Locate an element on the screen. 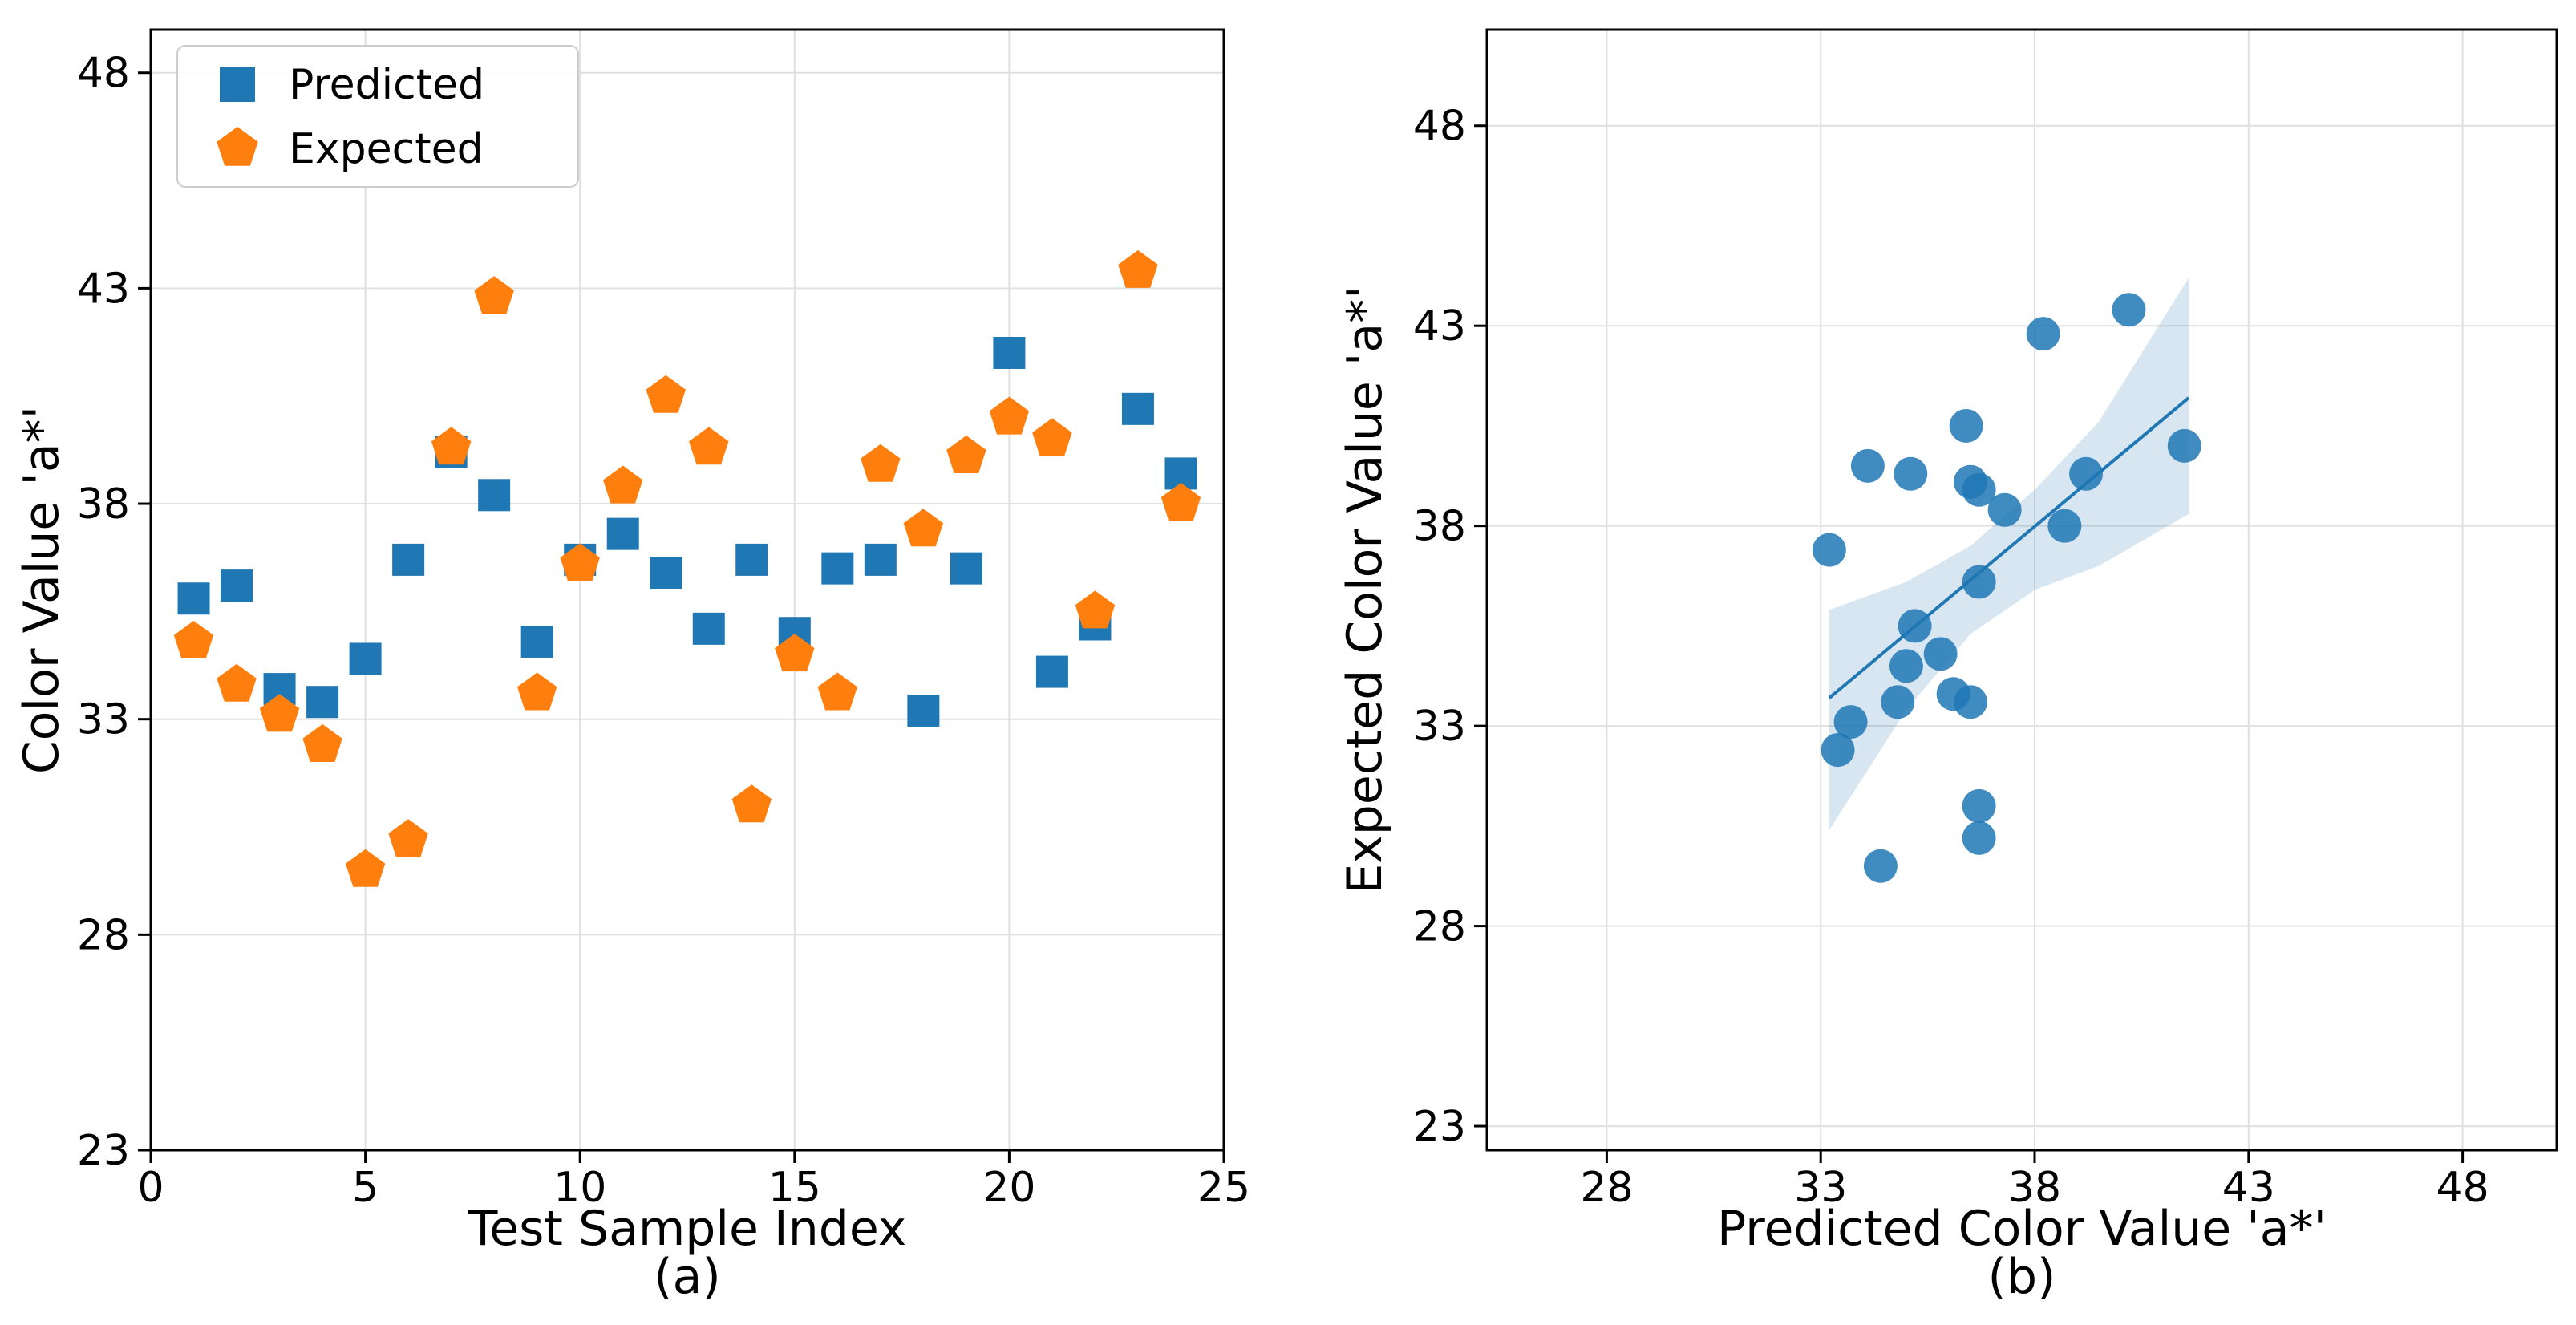 The width and height of the screenshot is (2576, 1325). x-tick-label: 25 is located at coordinates (1223, 1188).